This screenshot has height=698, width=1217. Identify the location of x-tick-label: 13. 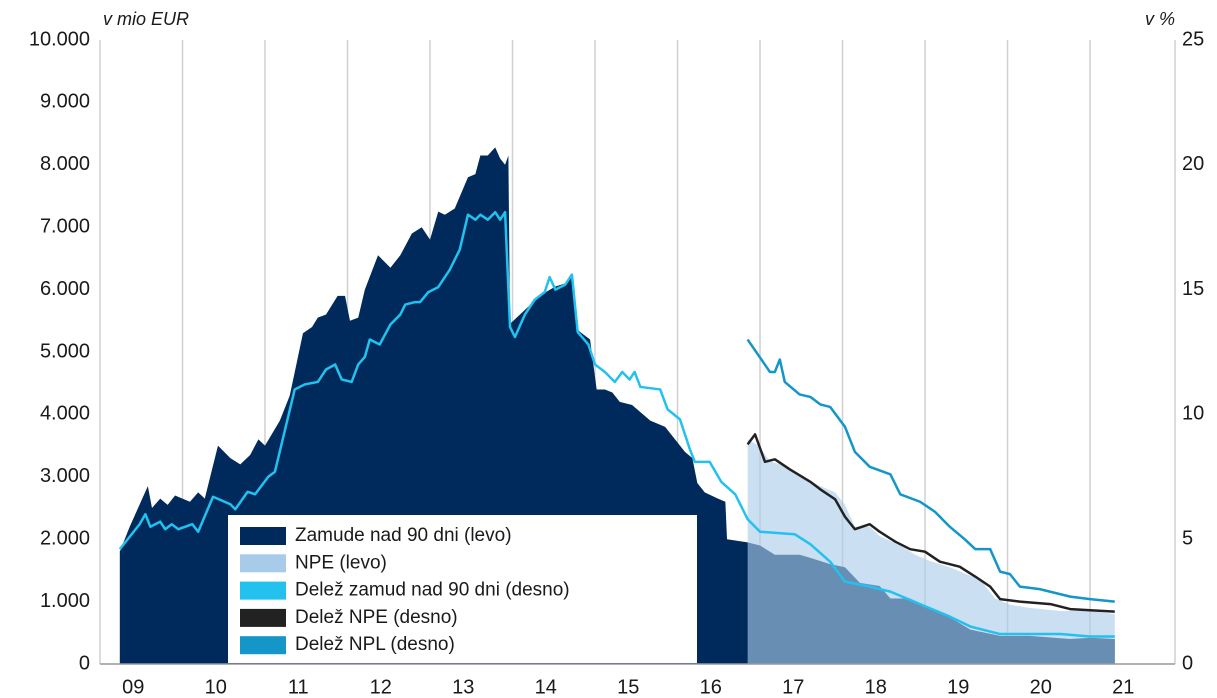
(463, 687).